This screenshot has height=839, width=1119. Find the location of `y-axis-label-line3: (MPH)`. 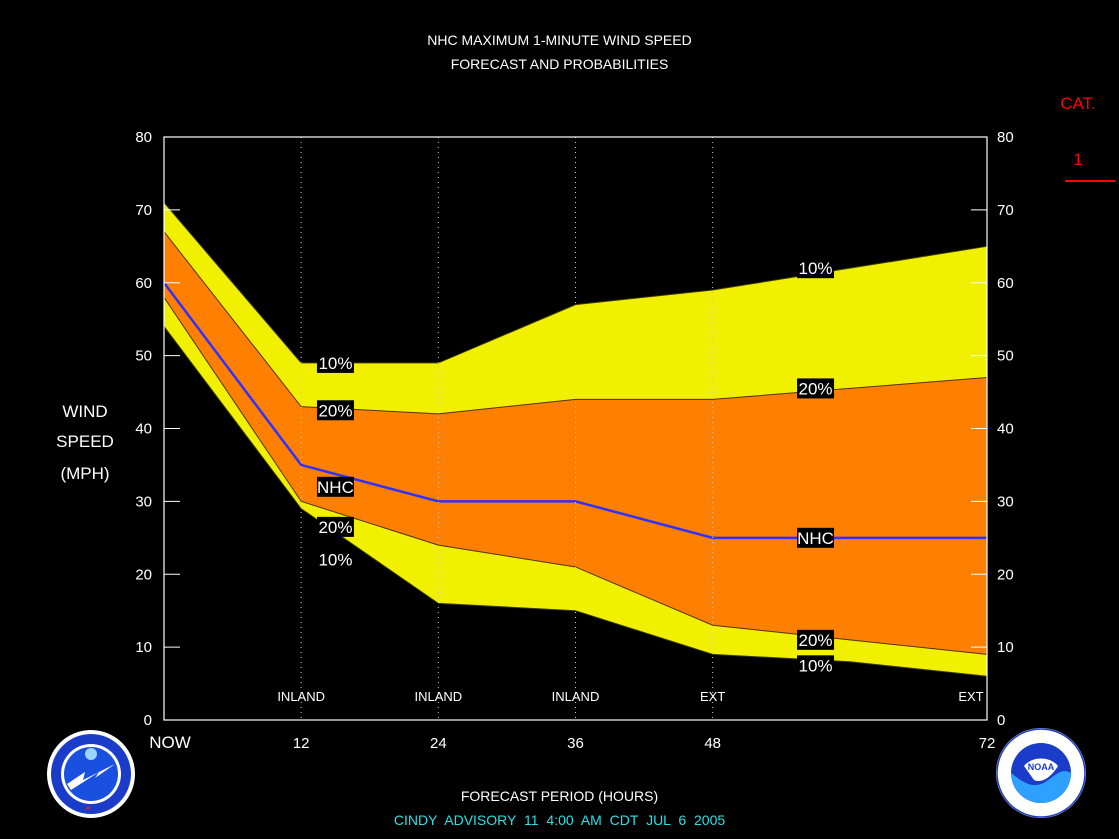

y-axis-label-line3: (MPH) is located at coordinates (85, 473).